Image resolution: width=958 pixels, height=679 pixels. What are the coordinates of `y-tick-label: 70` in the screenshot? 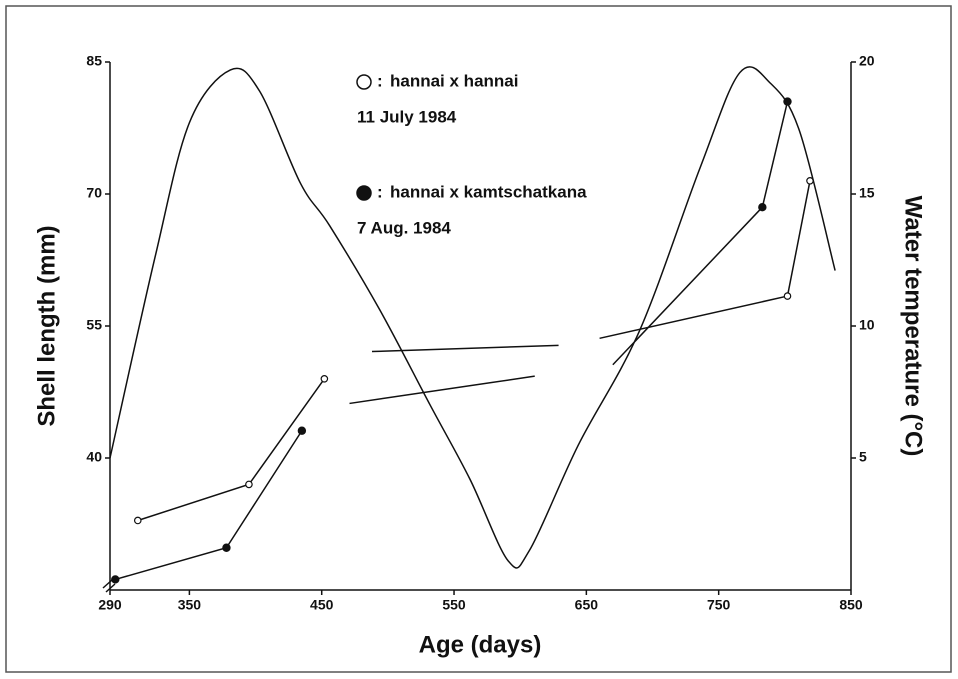 It's located at (94, 193).